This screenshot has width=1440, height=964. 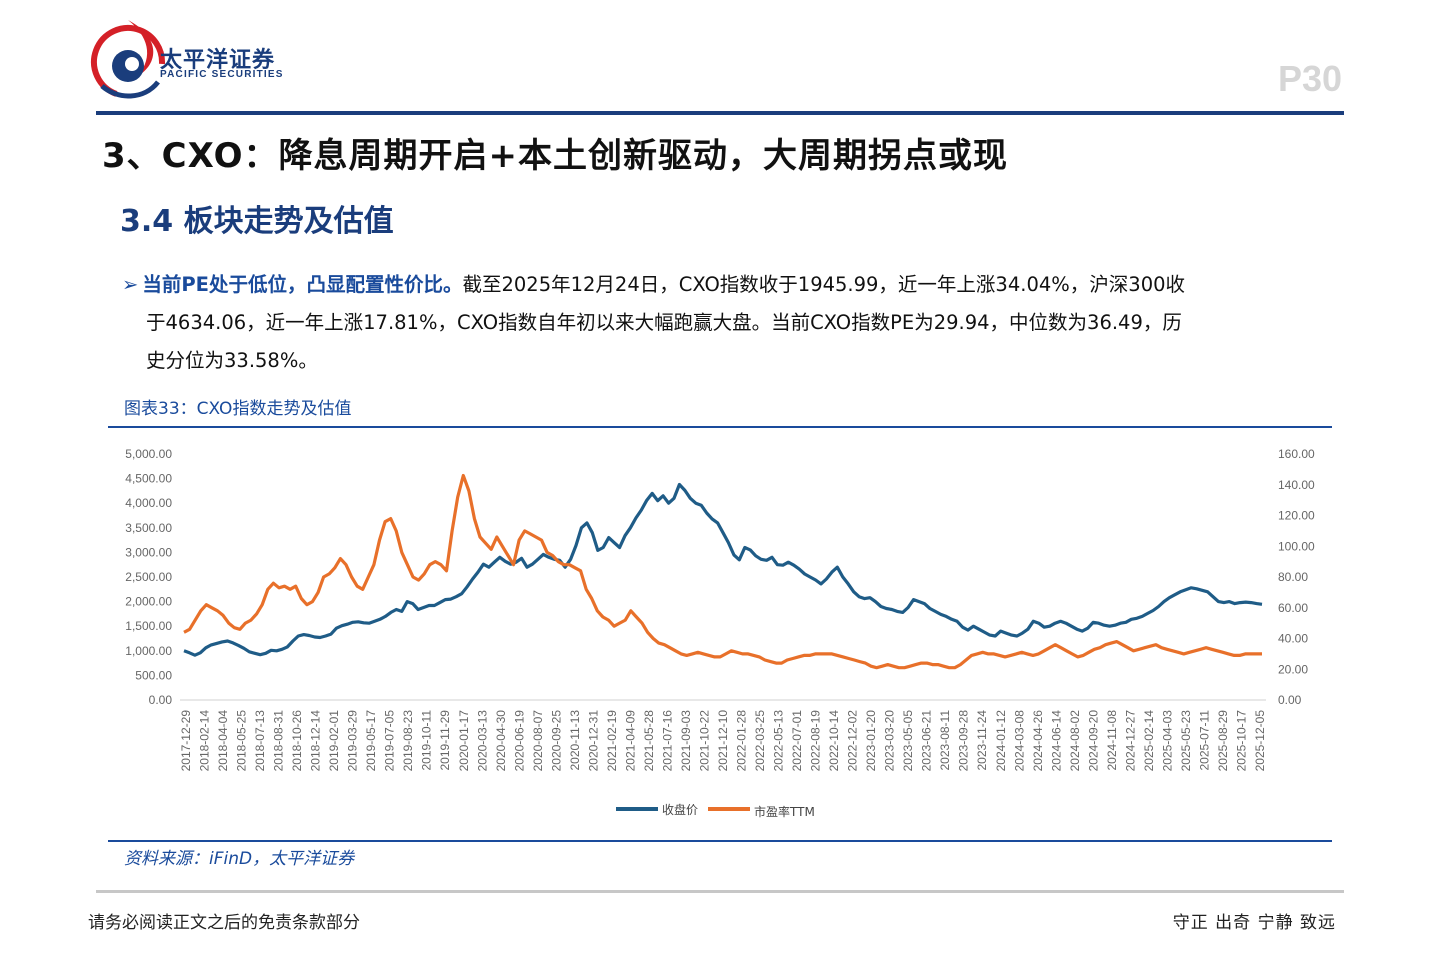 I want to click on x-axis-tick-label: 2024-09-20, so click(x=1093, y=741).